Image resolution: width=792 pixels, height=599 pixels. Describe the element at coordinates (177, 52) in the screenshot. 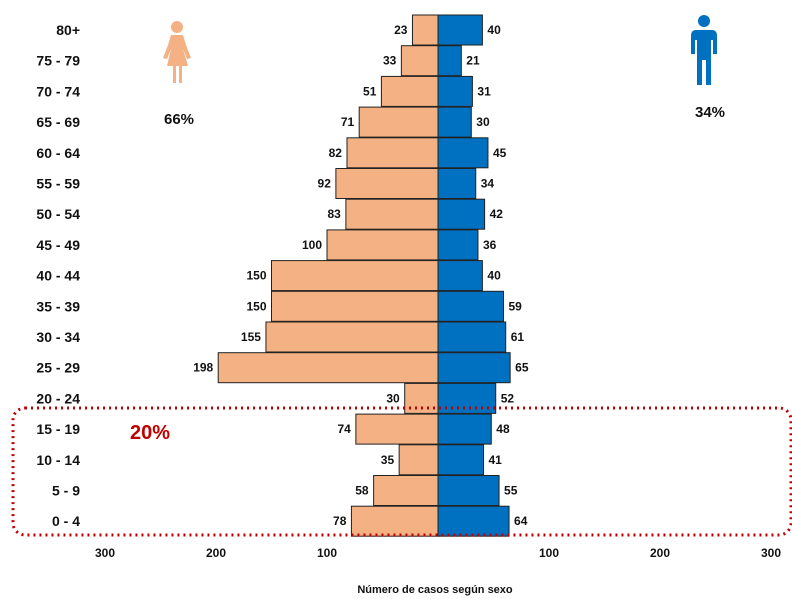

I see `woman-icon` at that location.